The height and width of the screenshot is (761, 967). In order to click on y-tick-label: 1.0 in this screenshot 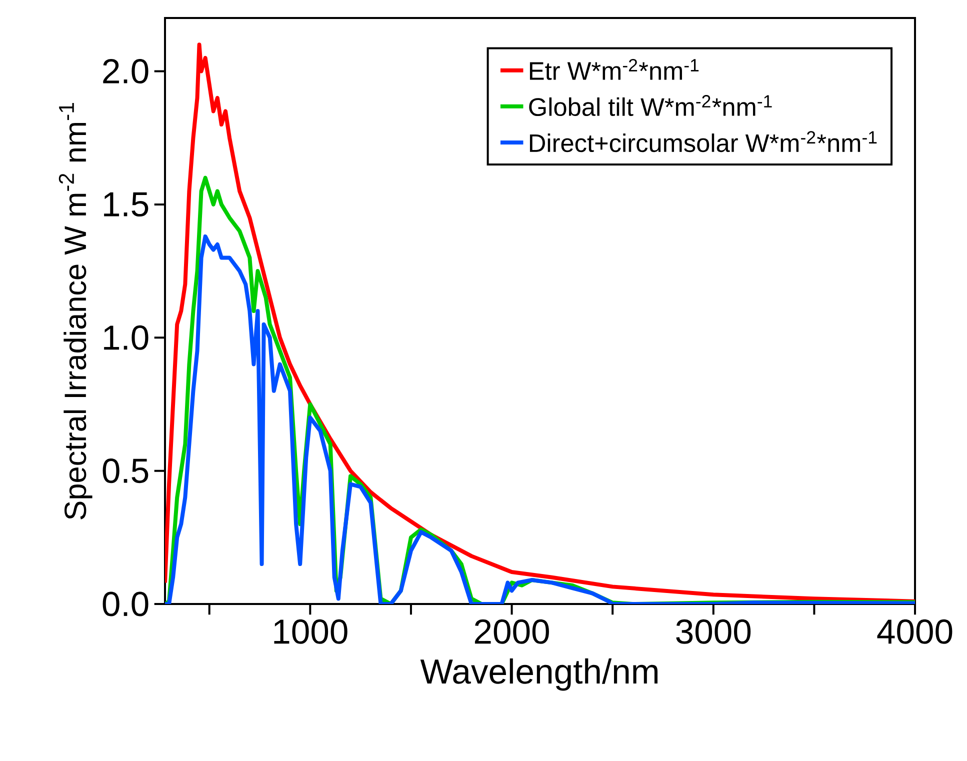, I will do `click(126, 337)`.